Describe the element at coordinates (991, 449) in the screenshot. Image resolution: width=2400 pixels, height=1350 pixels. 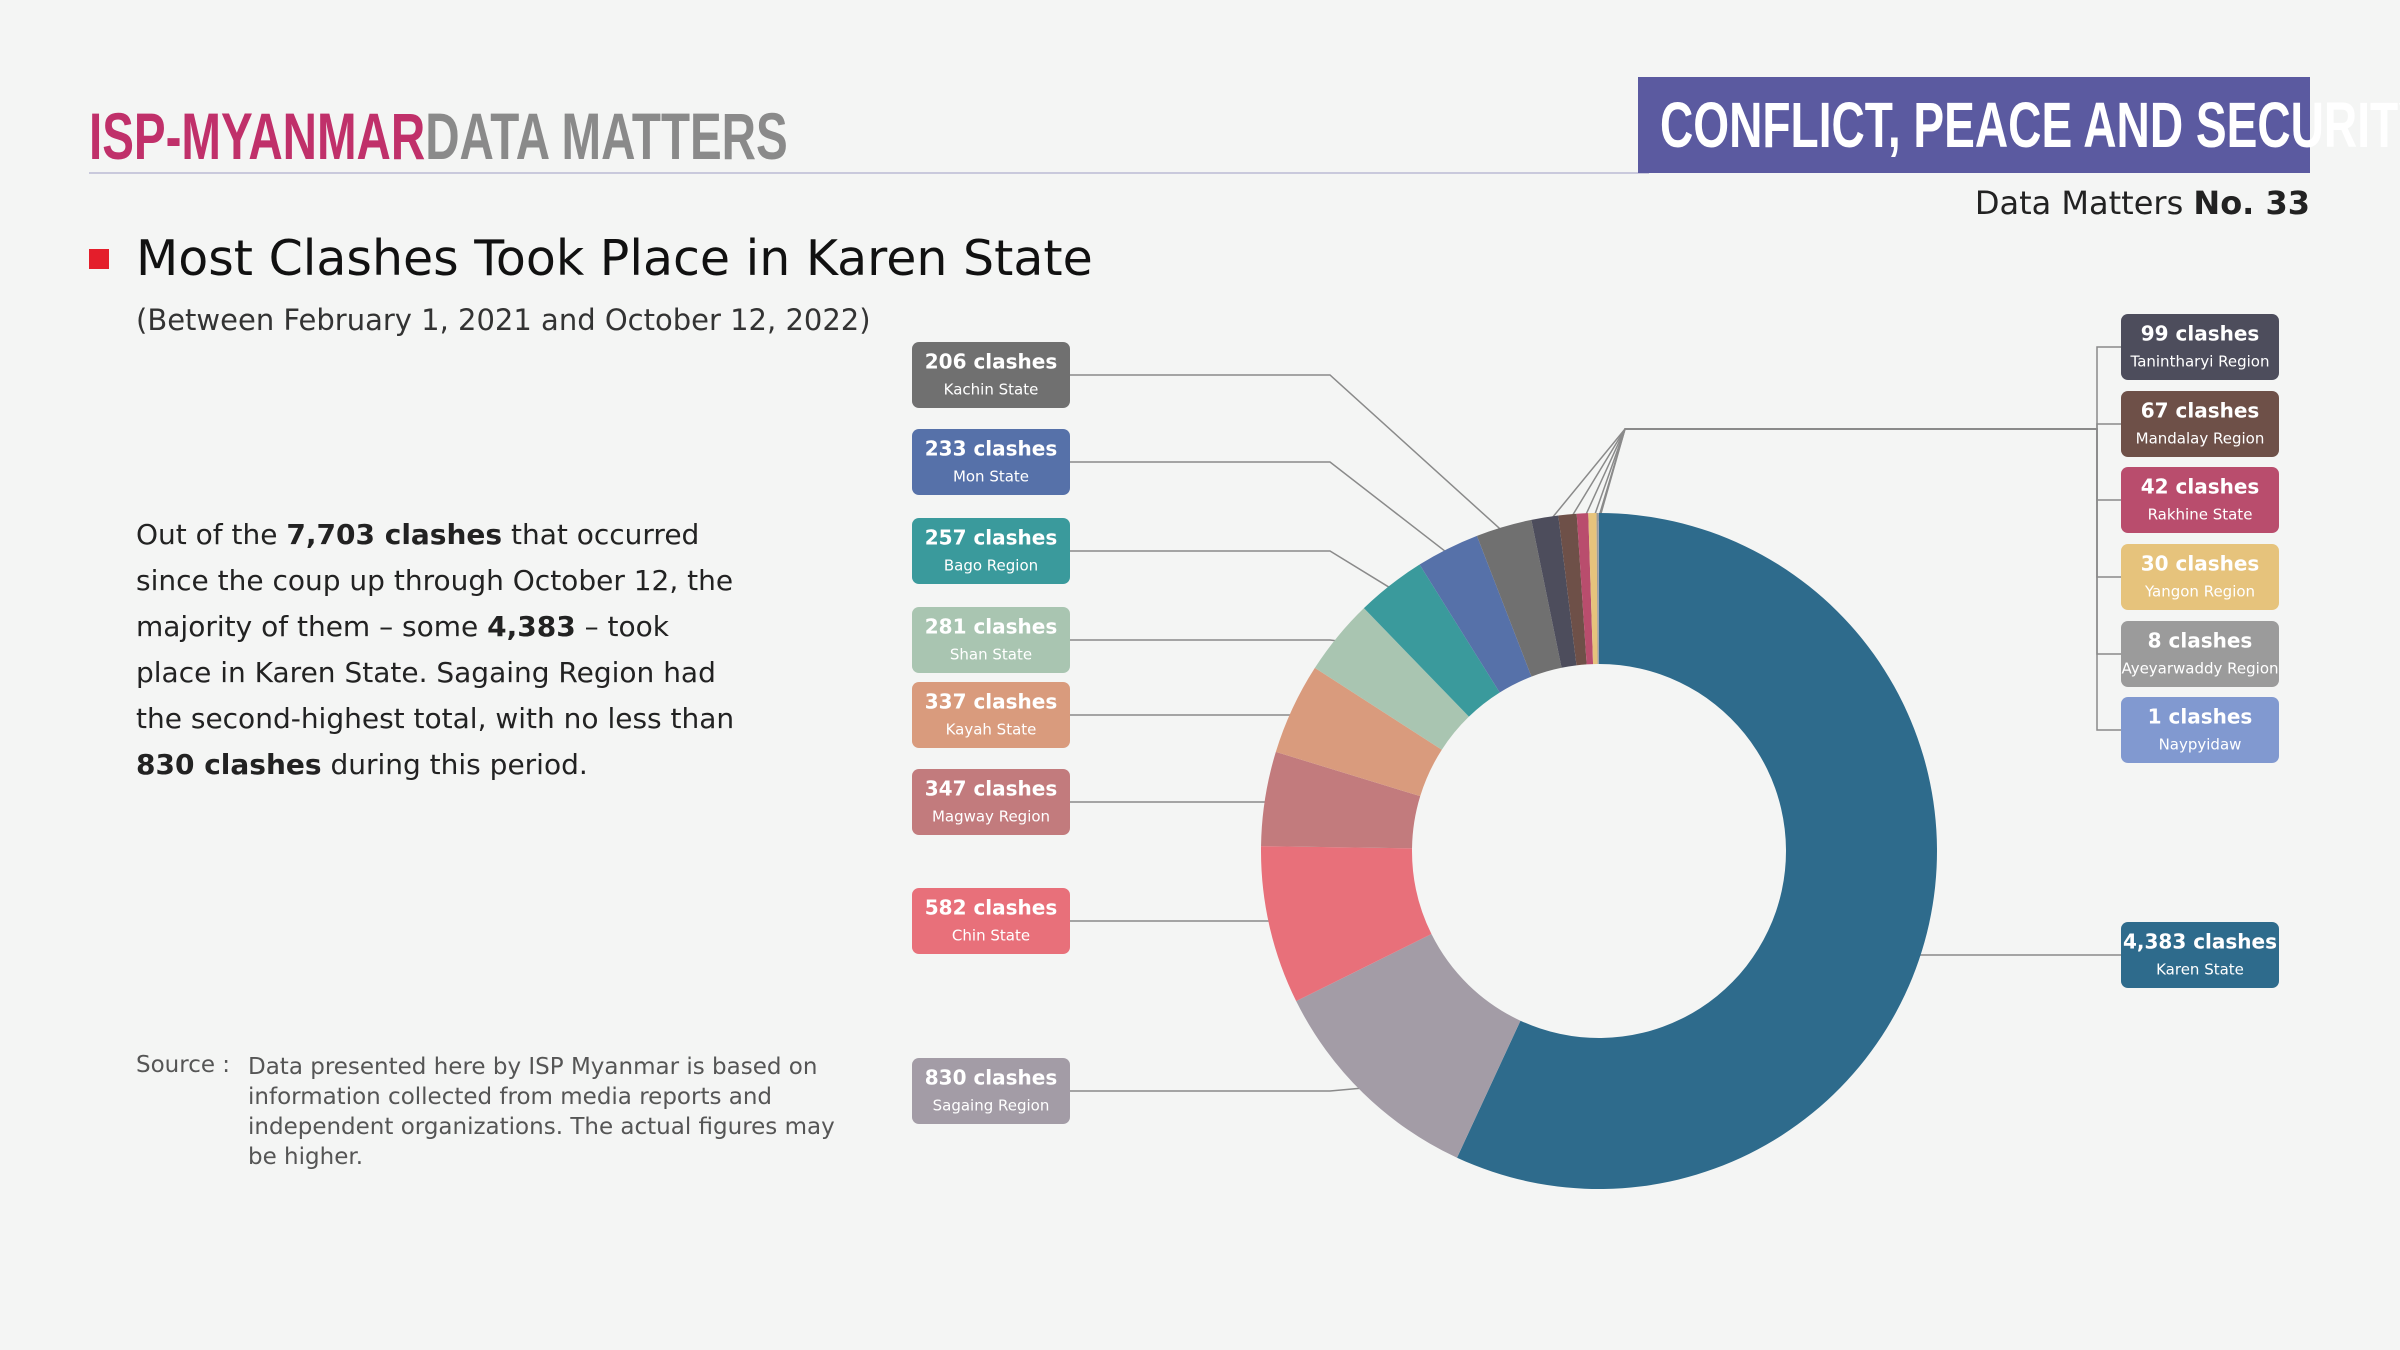
I see `value-label: 233 clashes` at that location.